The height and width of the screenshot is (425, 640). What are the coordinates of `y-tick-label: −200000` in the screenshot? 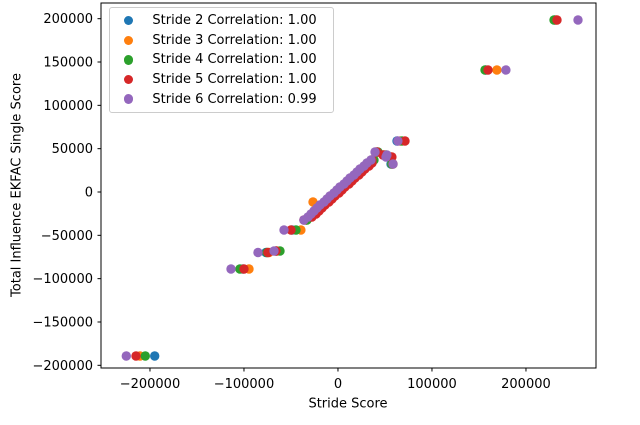 It's located at (62, 366).